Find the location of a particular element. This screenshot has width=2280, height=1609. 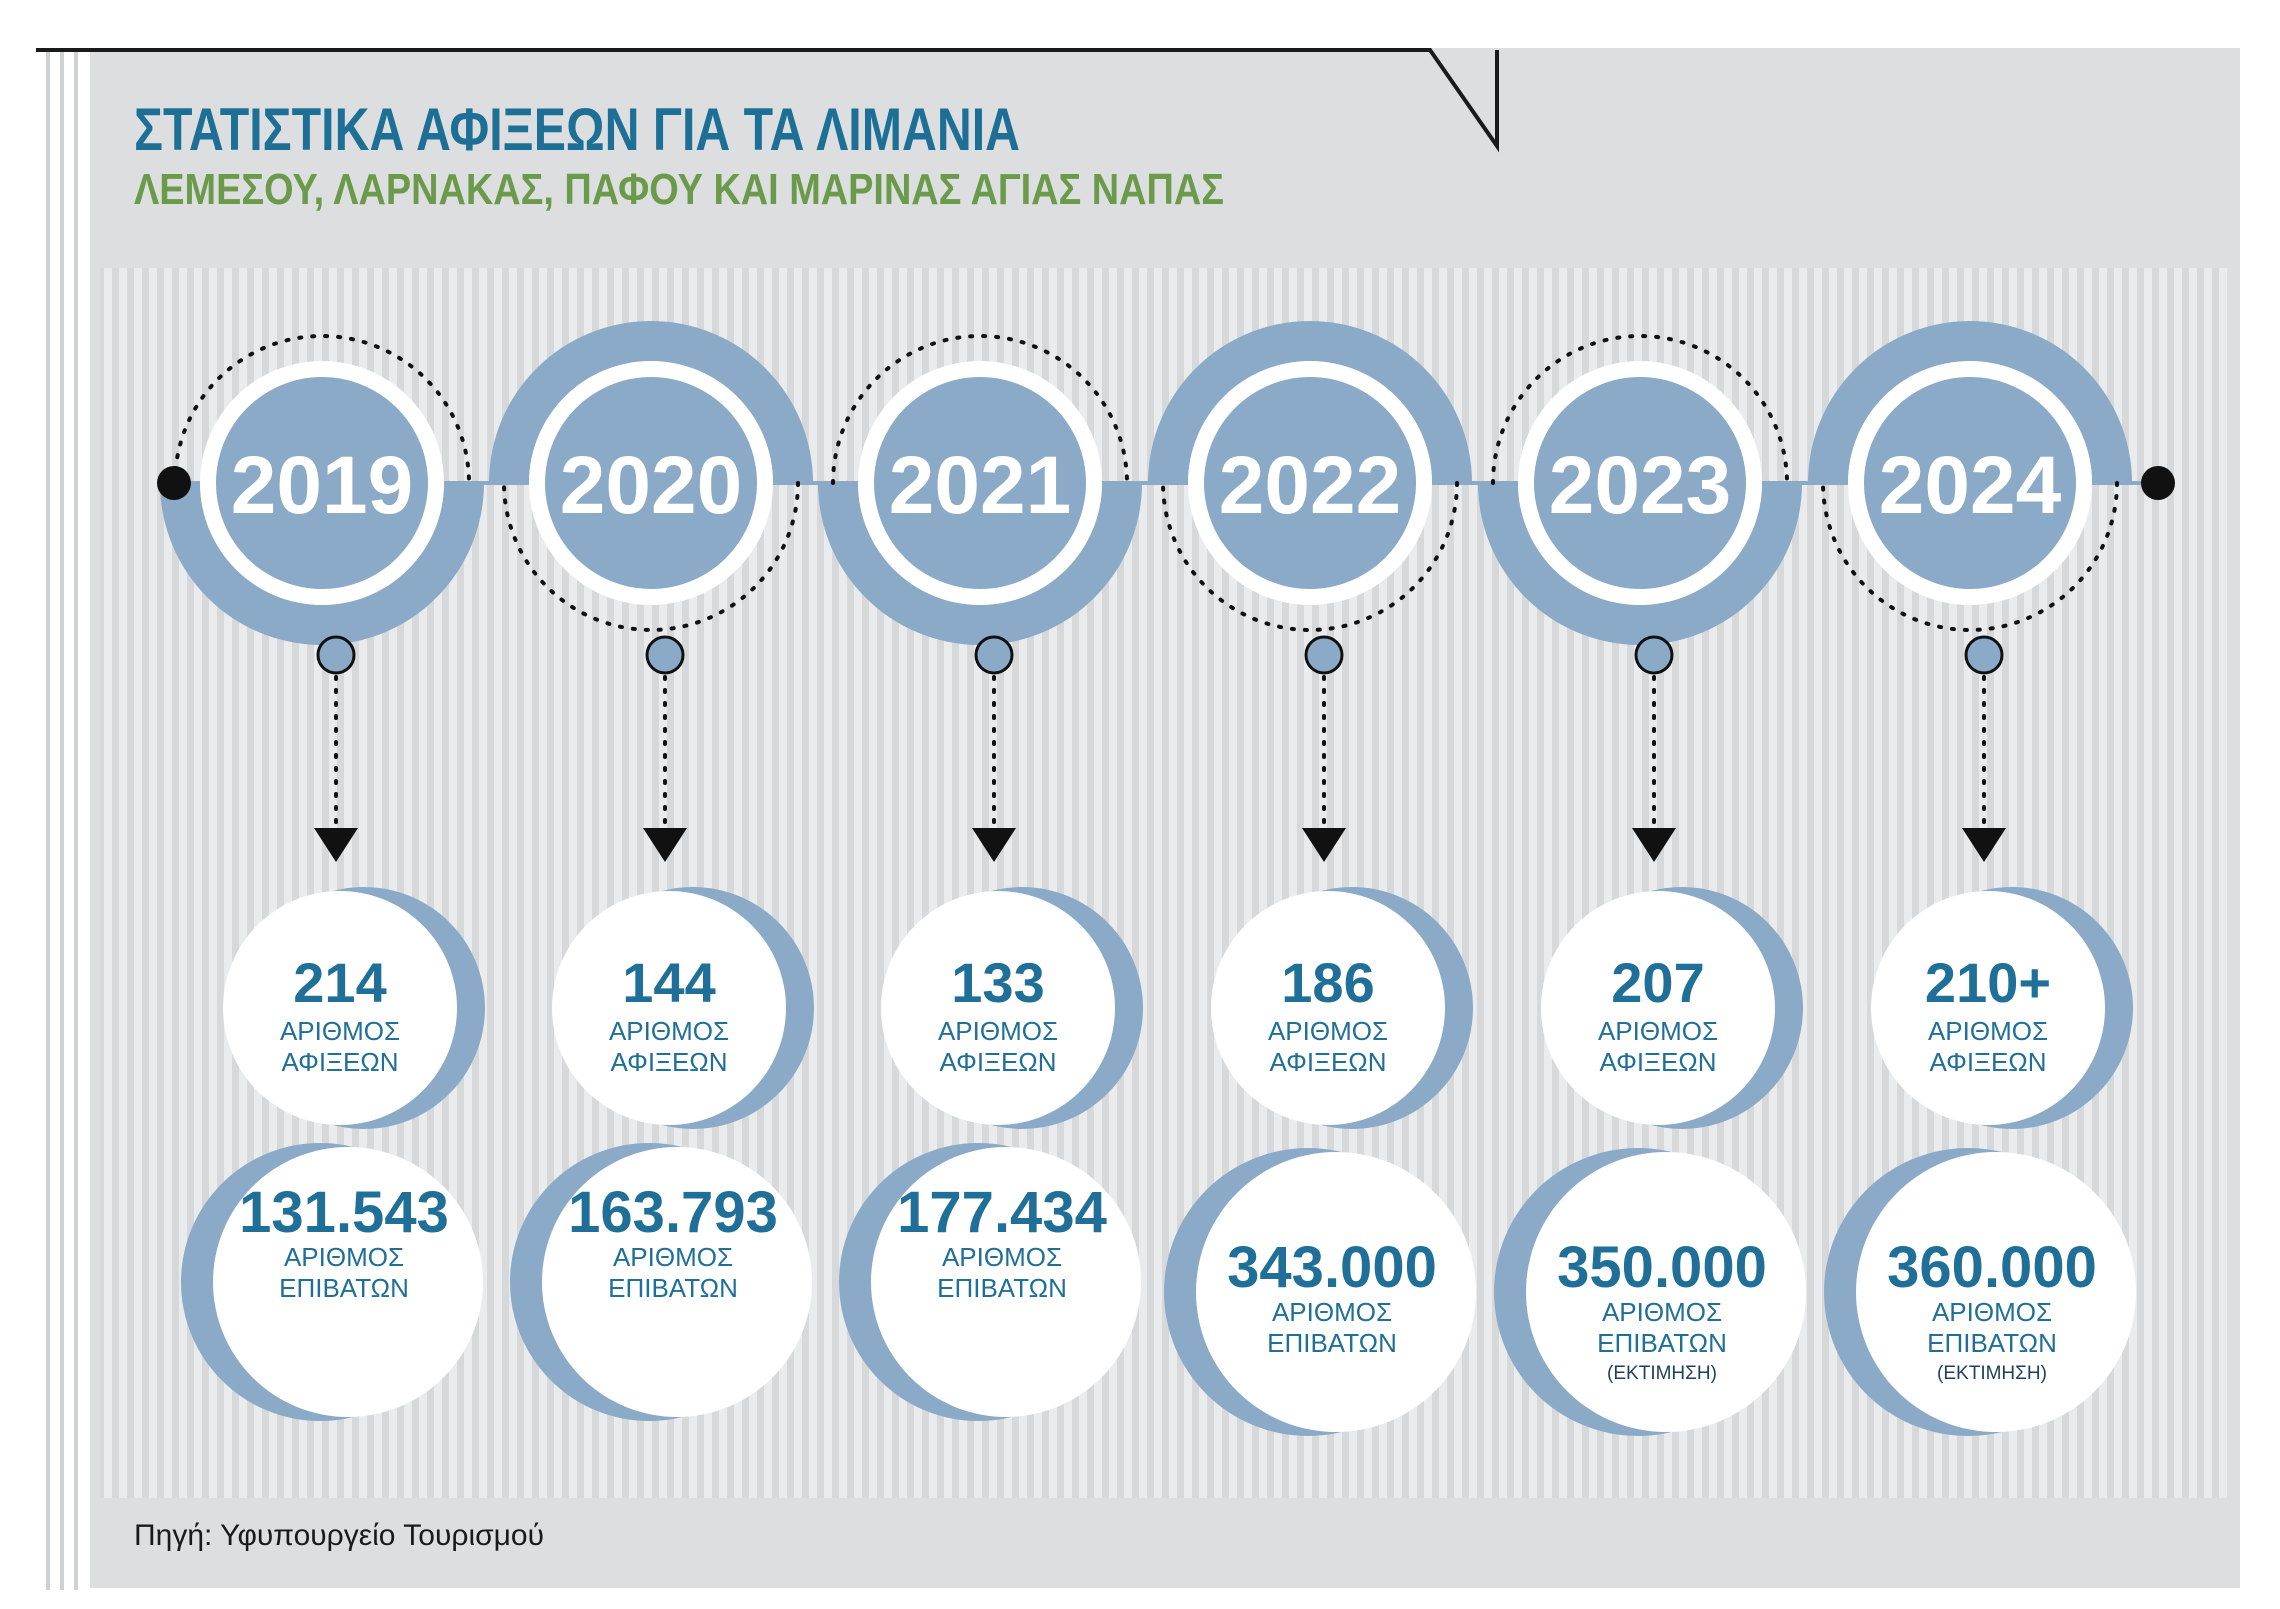

year-node-2023: 2023 is located at coordinates (1640, 598).